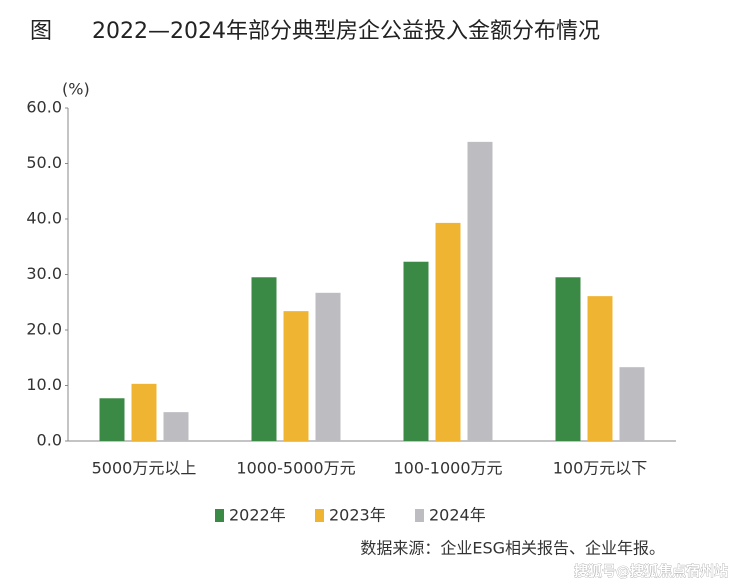 This screenshot has height=585, width=740. What do you see at coordinates (41, 31) in the screenshot?
I see `figure-label: 图` at bounding box center [41, 31].